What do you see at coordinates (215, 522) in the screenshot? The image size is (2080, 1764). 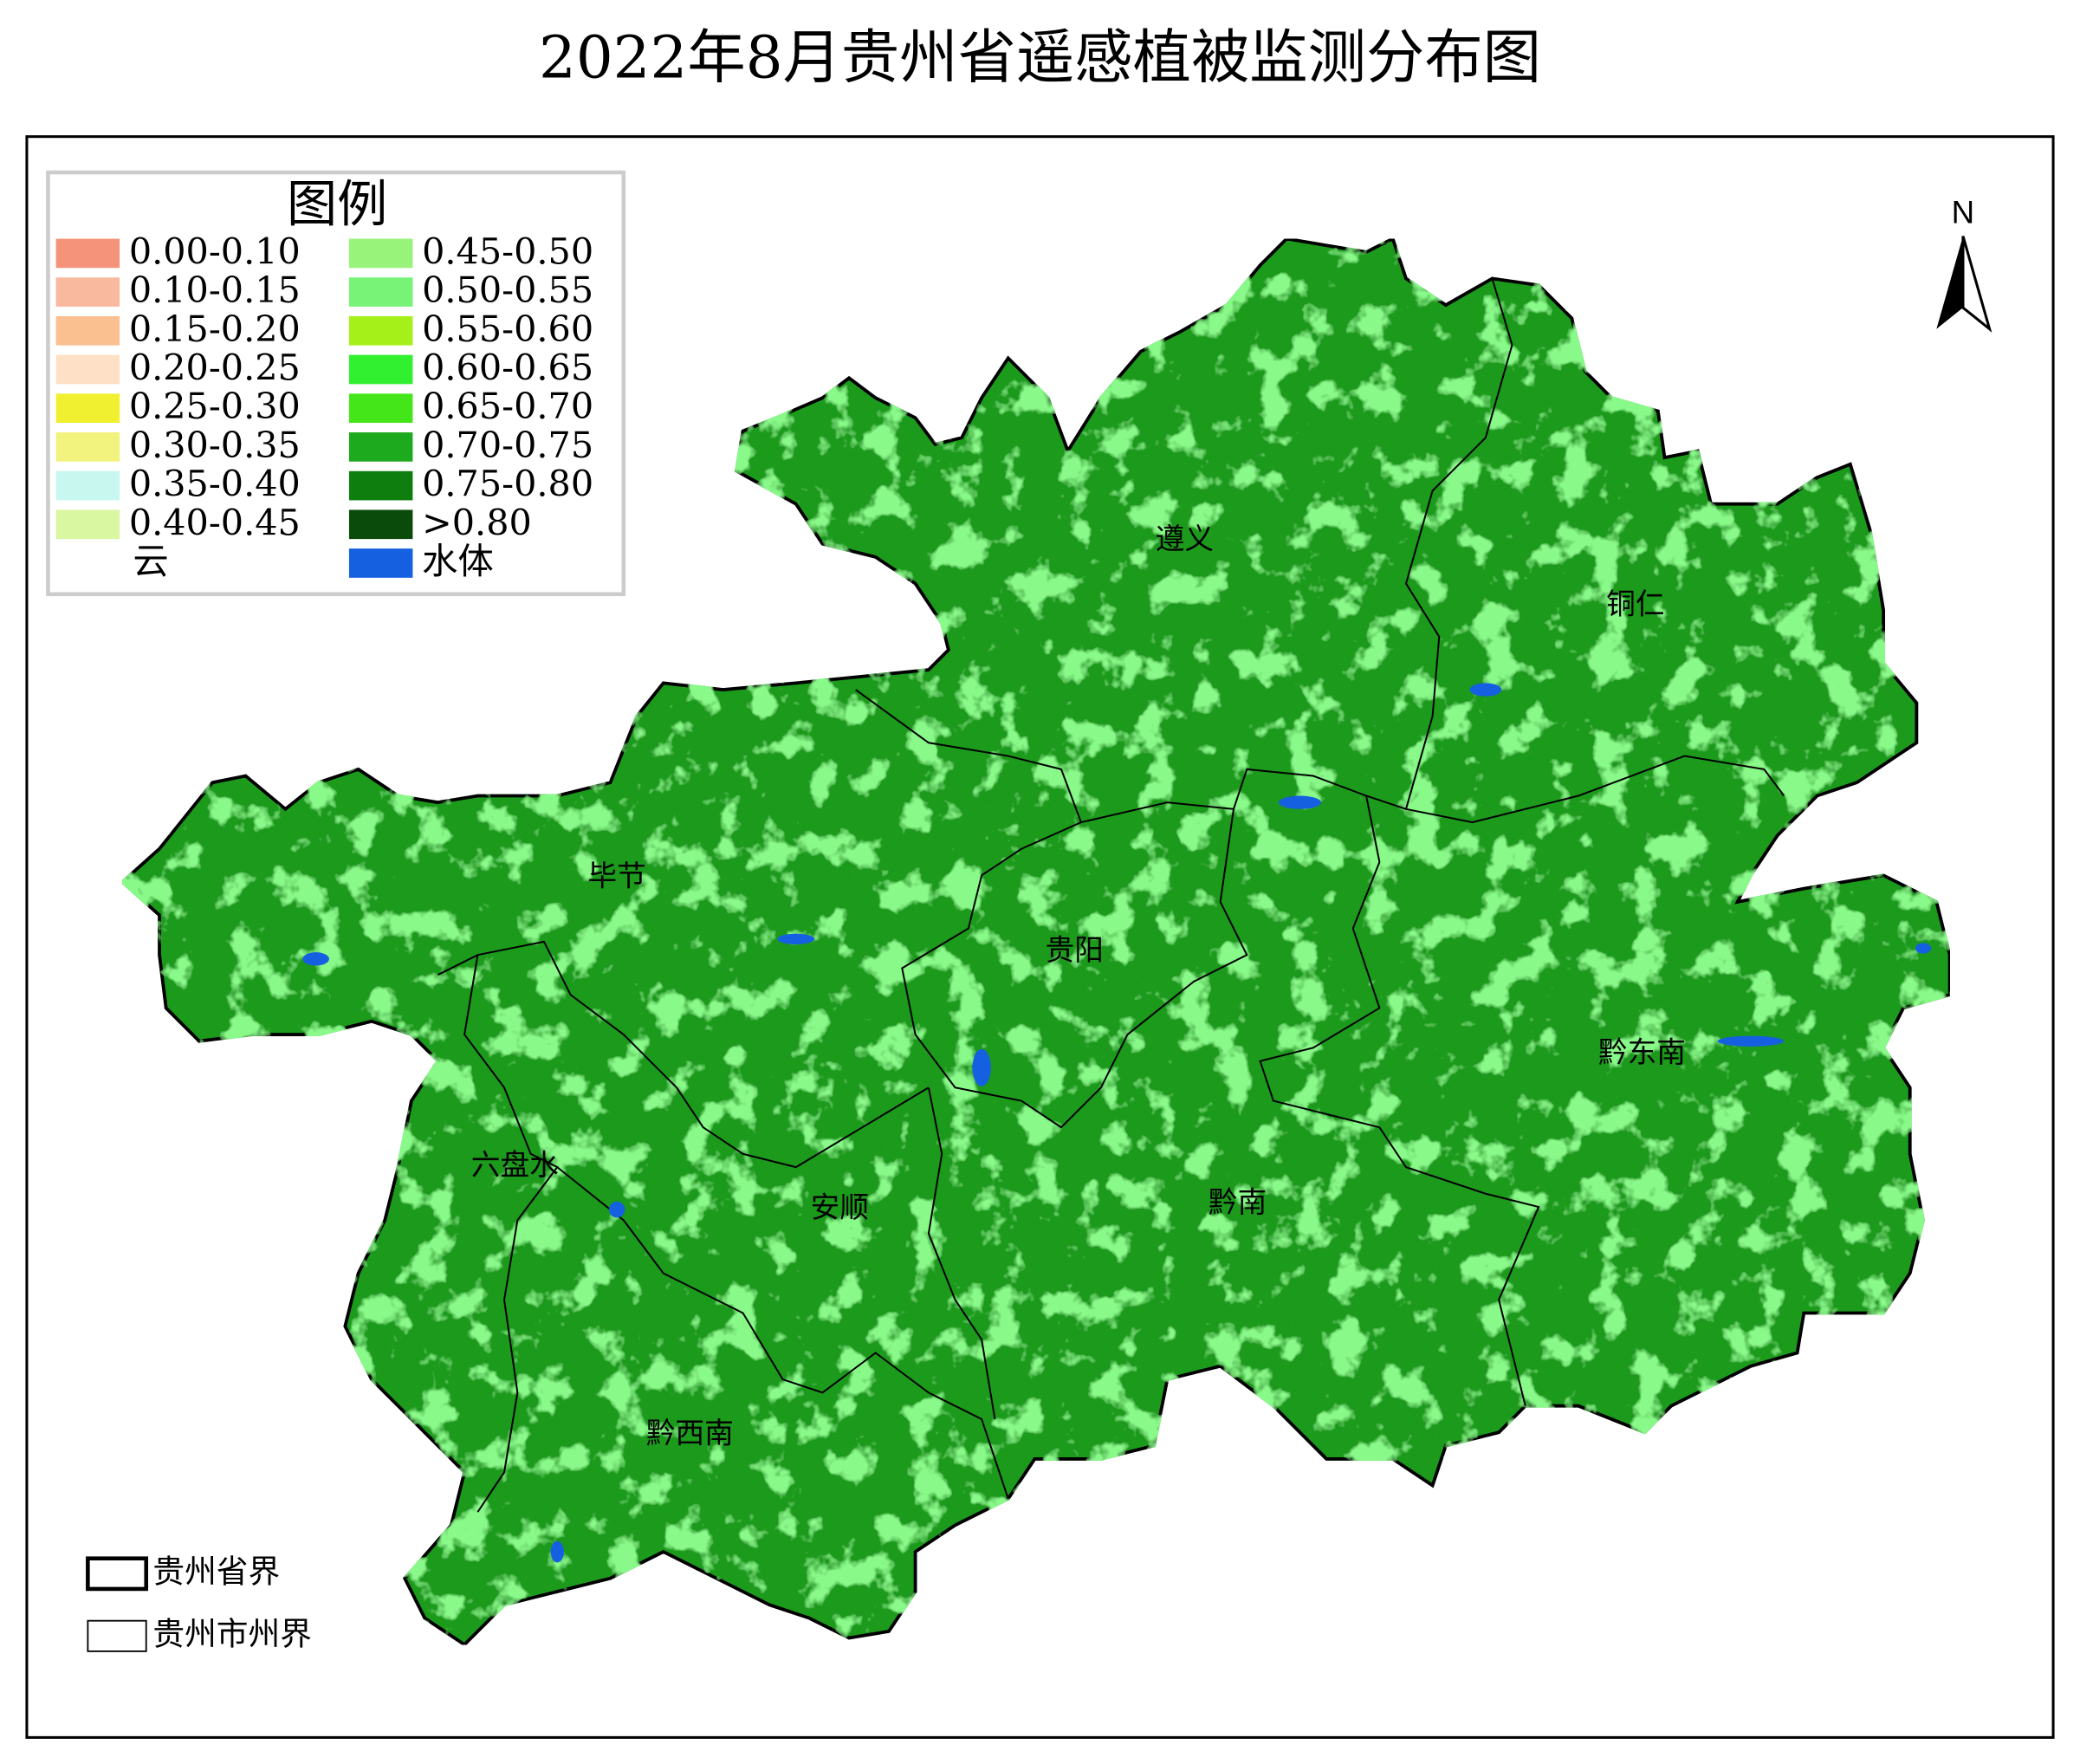 I see `legend-label: 0.40-0.45` at bounding box center [215, 522].